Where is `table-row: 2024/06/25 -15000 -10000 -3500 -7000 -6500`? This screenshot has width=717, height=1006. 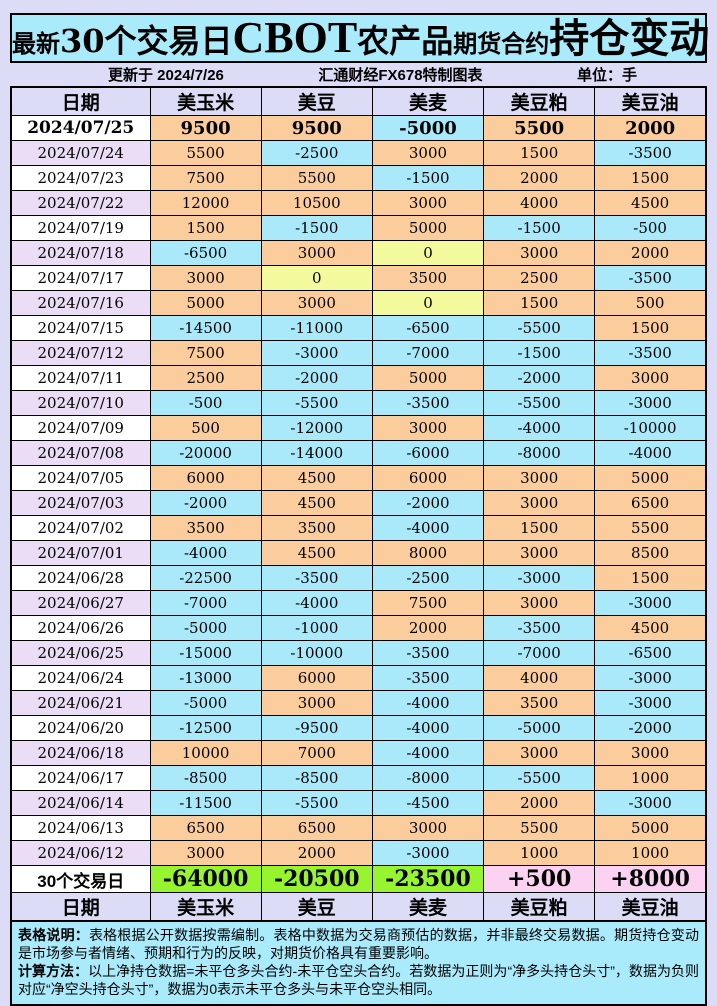
table-row: 2024/06/25 -15000 -10000 -3500 -7000 -6500 is located at coordinates (358, 653).